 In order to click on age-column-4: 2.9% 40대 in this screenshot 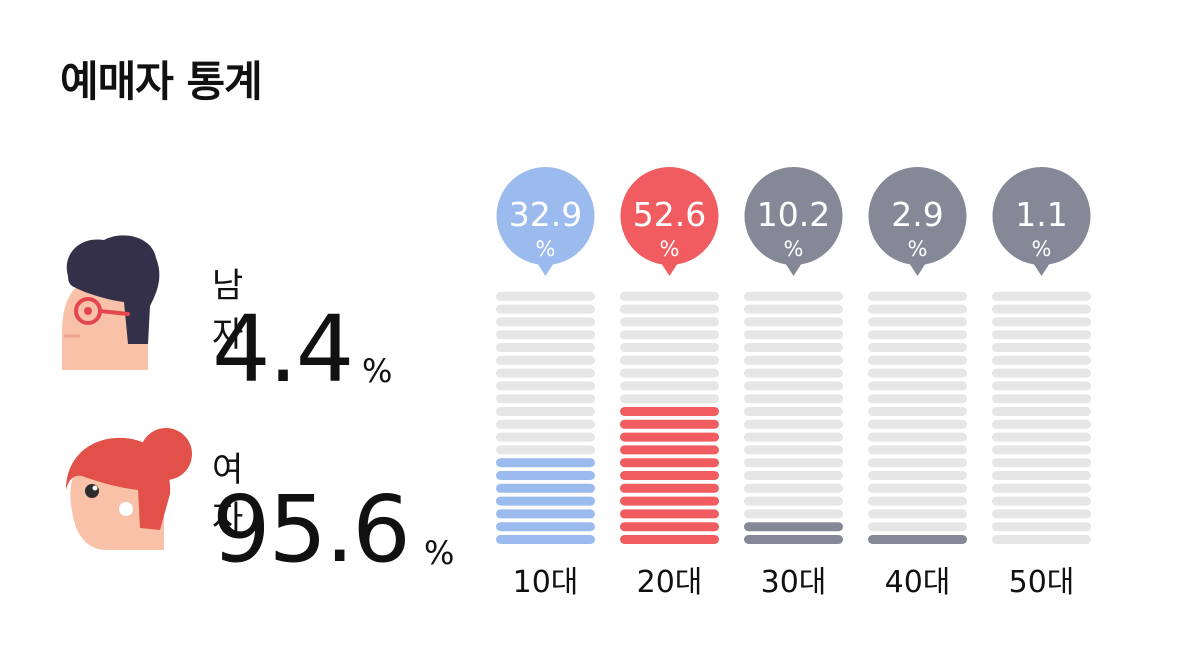, I will do `click(917, 383)`.